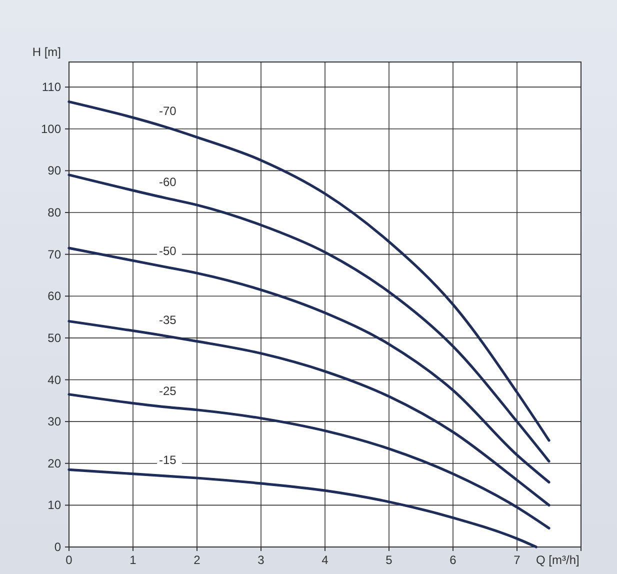 This screenshot has width=617, height=574. Describe the element at coordinates (51, 129) in the screenshot. I see `y-tick-label: 100` at that location.